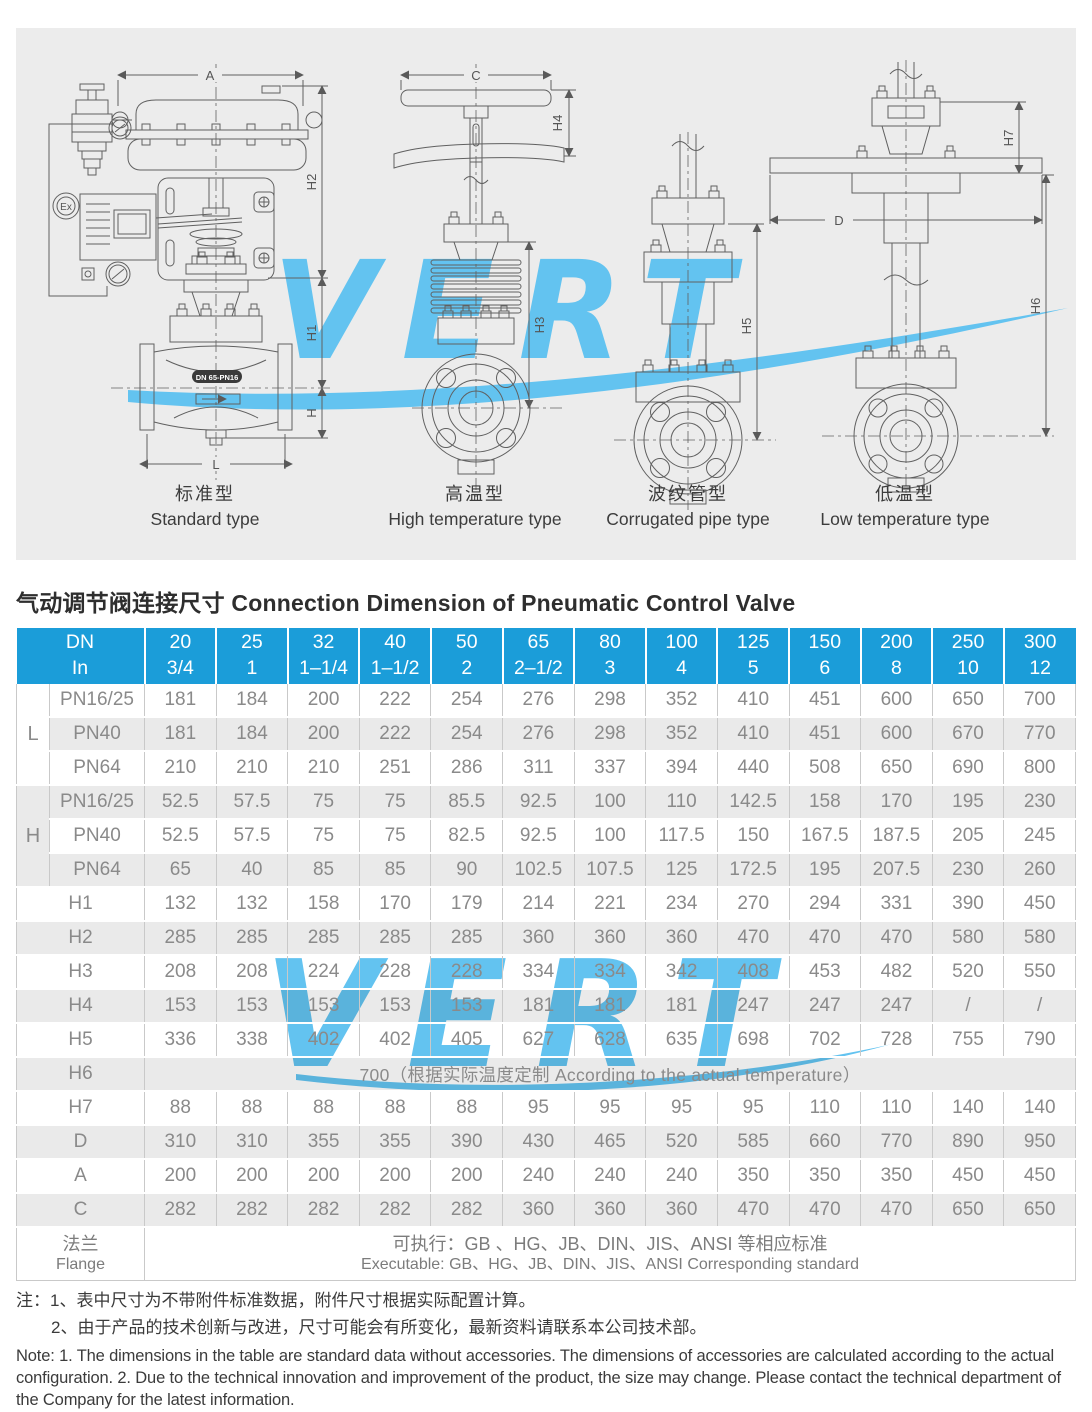 The height and width of the screenshot is (1412, 1092). I want to click on dim-value-cell: 402, so click(395, 1040).